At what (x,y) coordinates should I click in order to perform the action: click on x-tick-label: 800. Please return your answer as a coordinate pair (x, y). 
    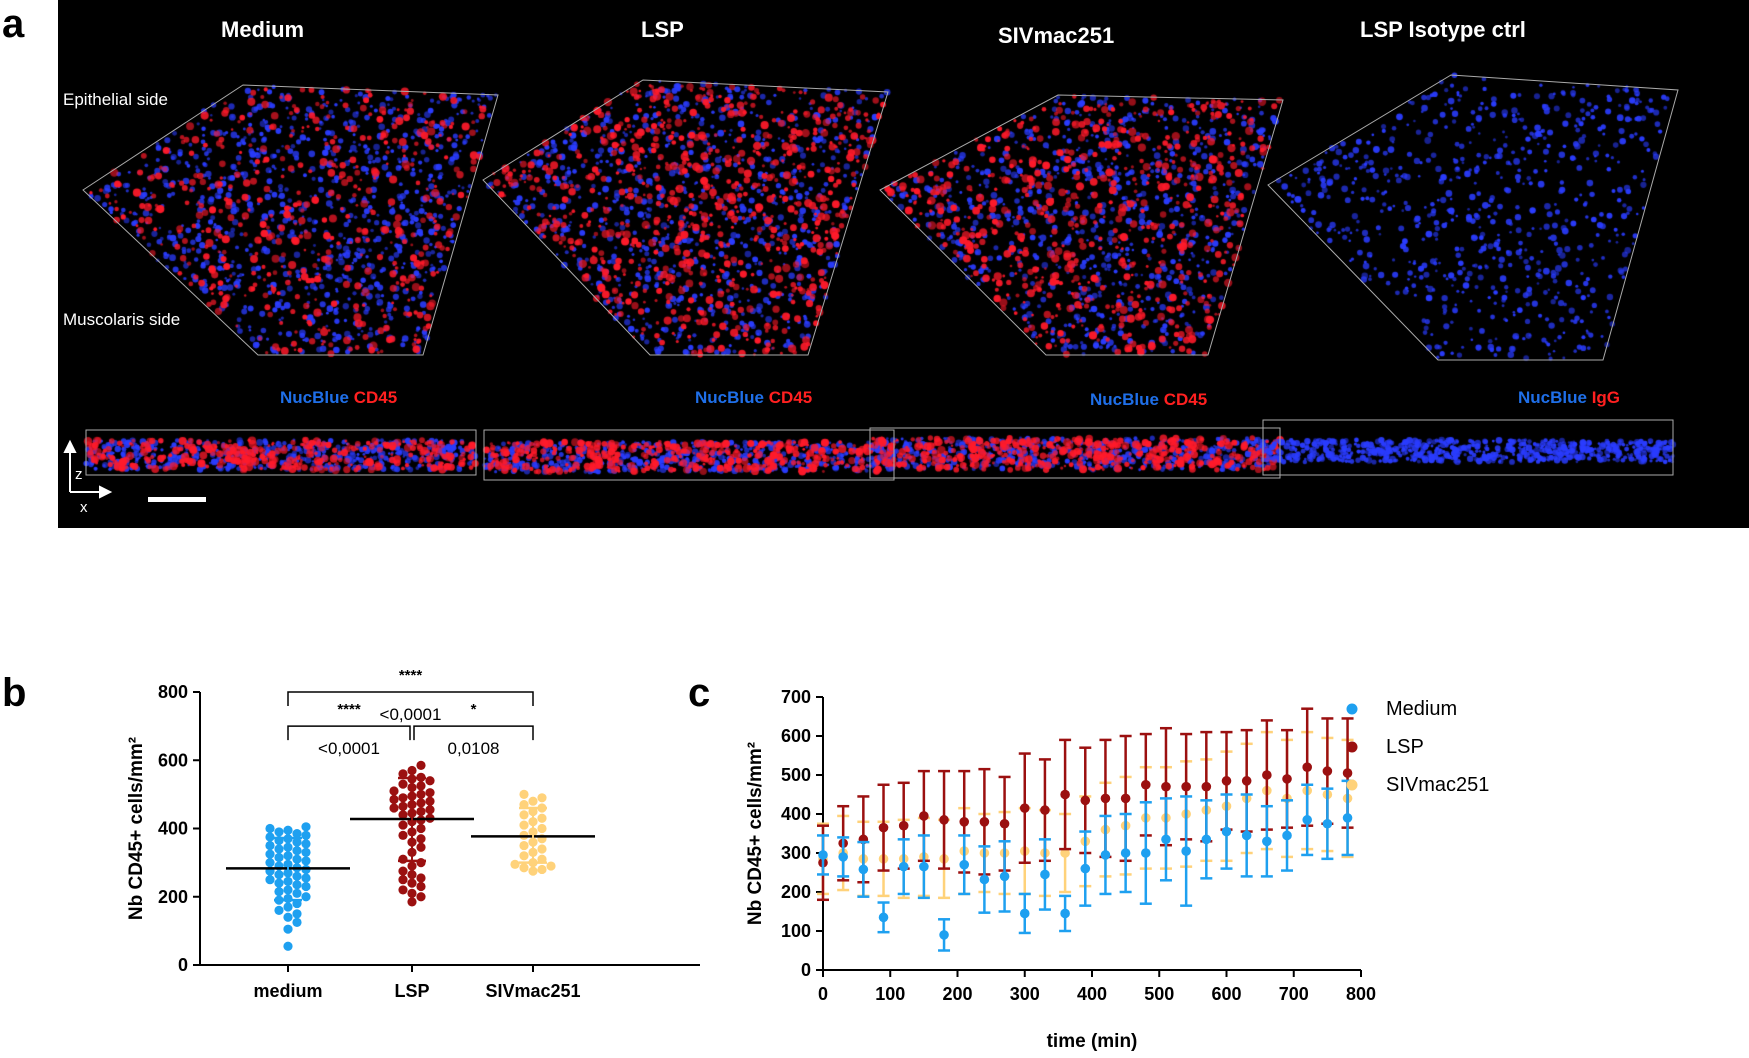
    Looking at the image, I should click on (1361, 994).